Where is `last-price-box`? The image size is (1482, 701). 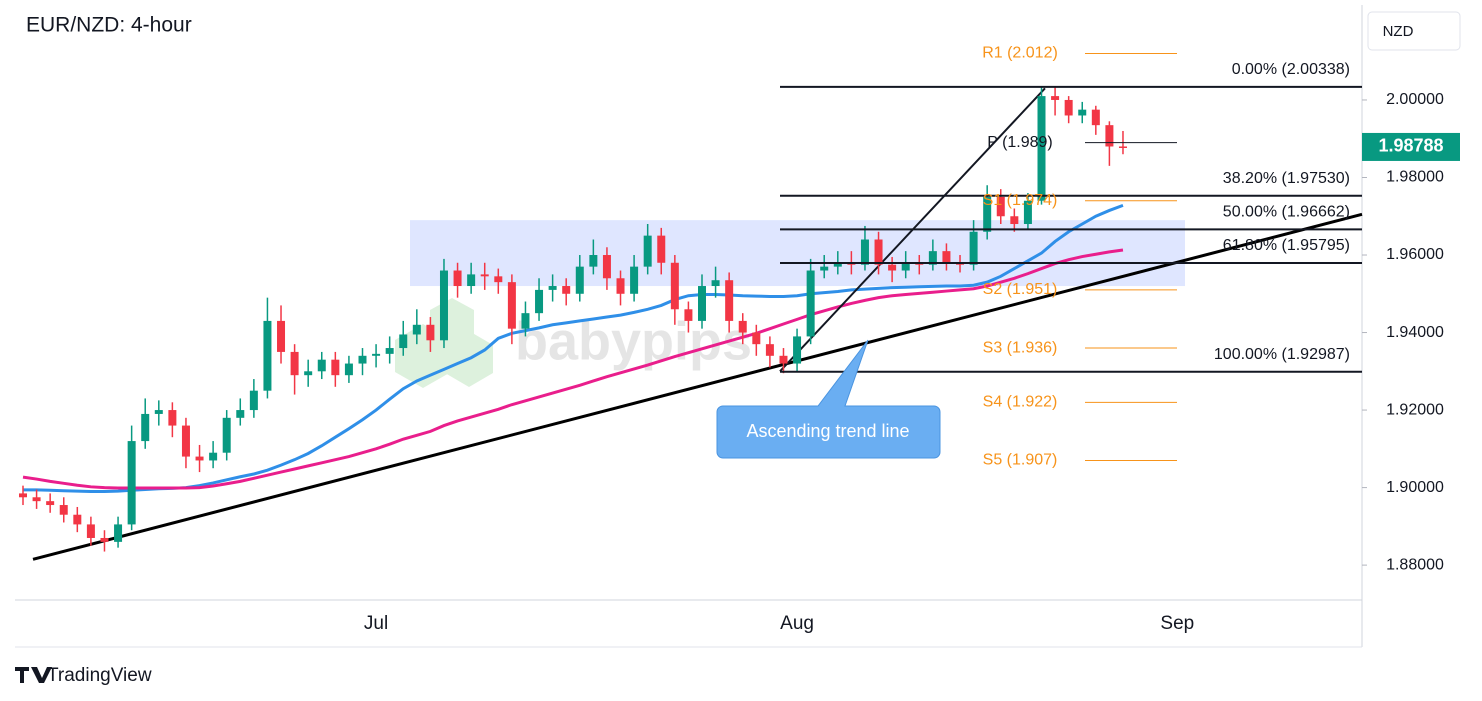 last-price-box is located at coordinates (1411, 146).